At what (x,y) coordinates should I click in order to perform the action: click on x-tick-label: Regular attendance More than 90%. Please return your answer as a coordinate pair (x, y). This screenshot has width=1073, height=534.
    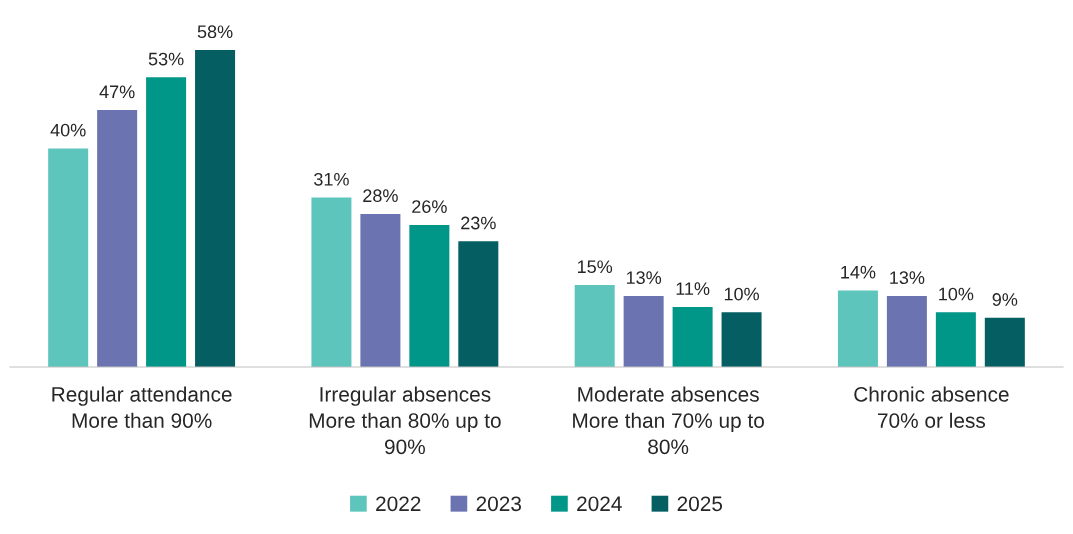
    Looking at the image, I should click on (142, 407).